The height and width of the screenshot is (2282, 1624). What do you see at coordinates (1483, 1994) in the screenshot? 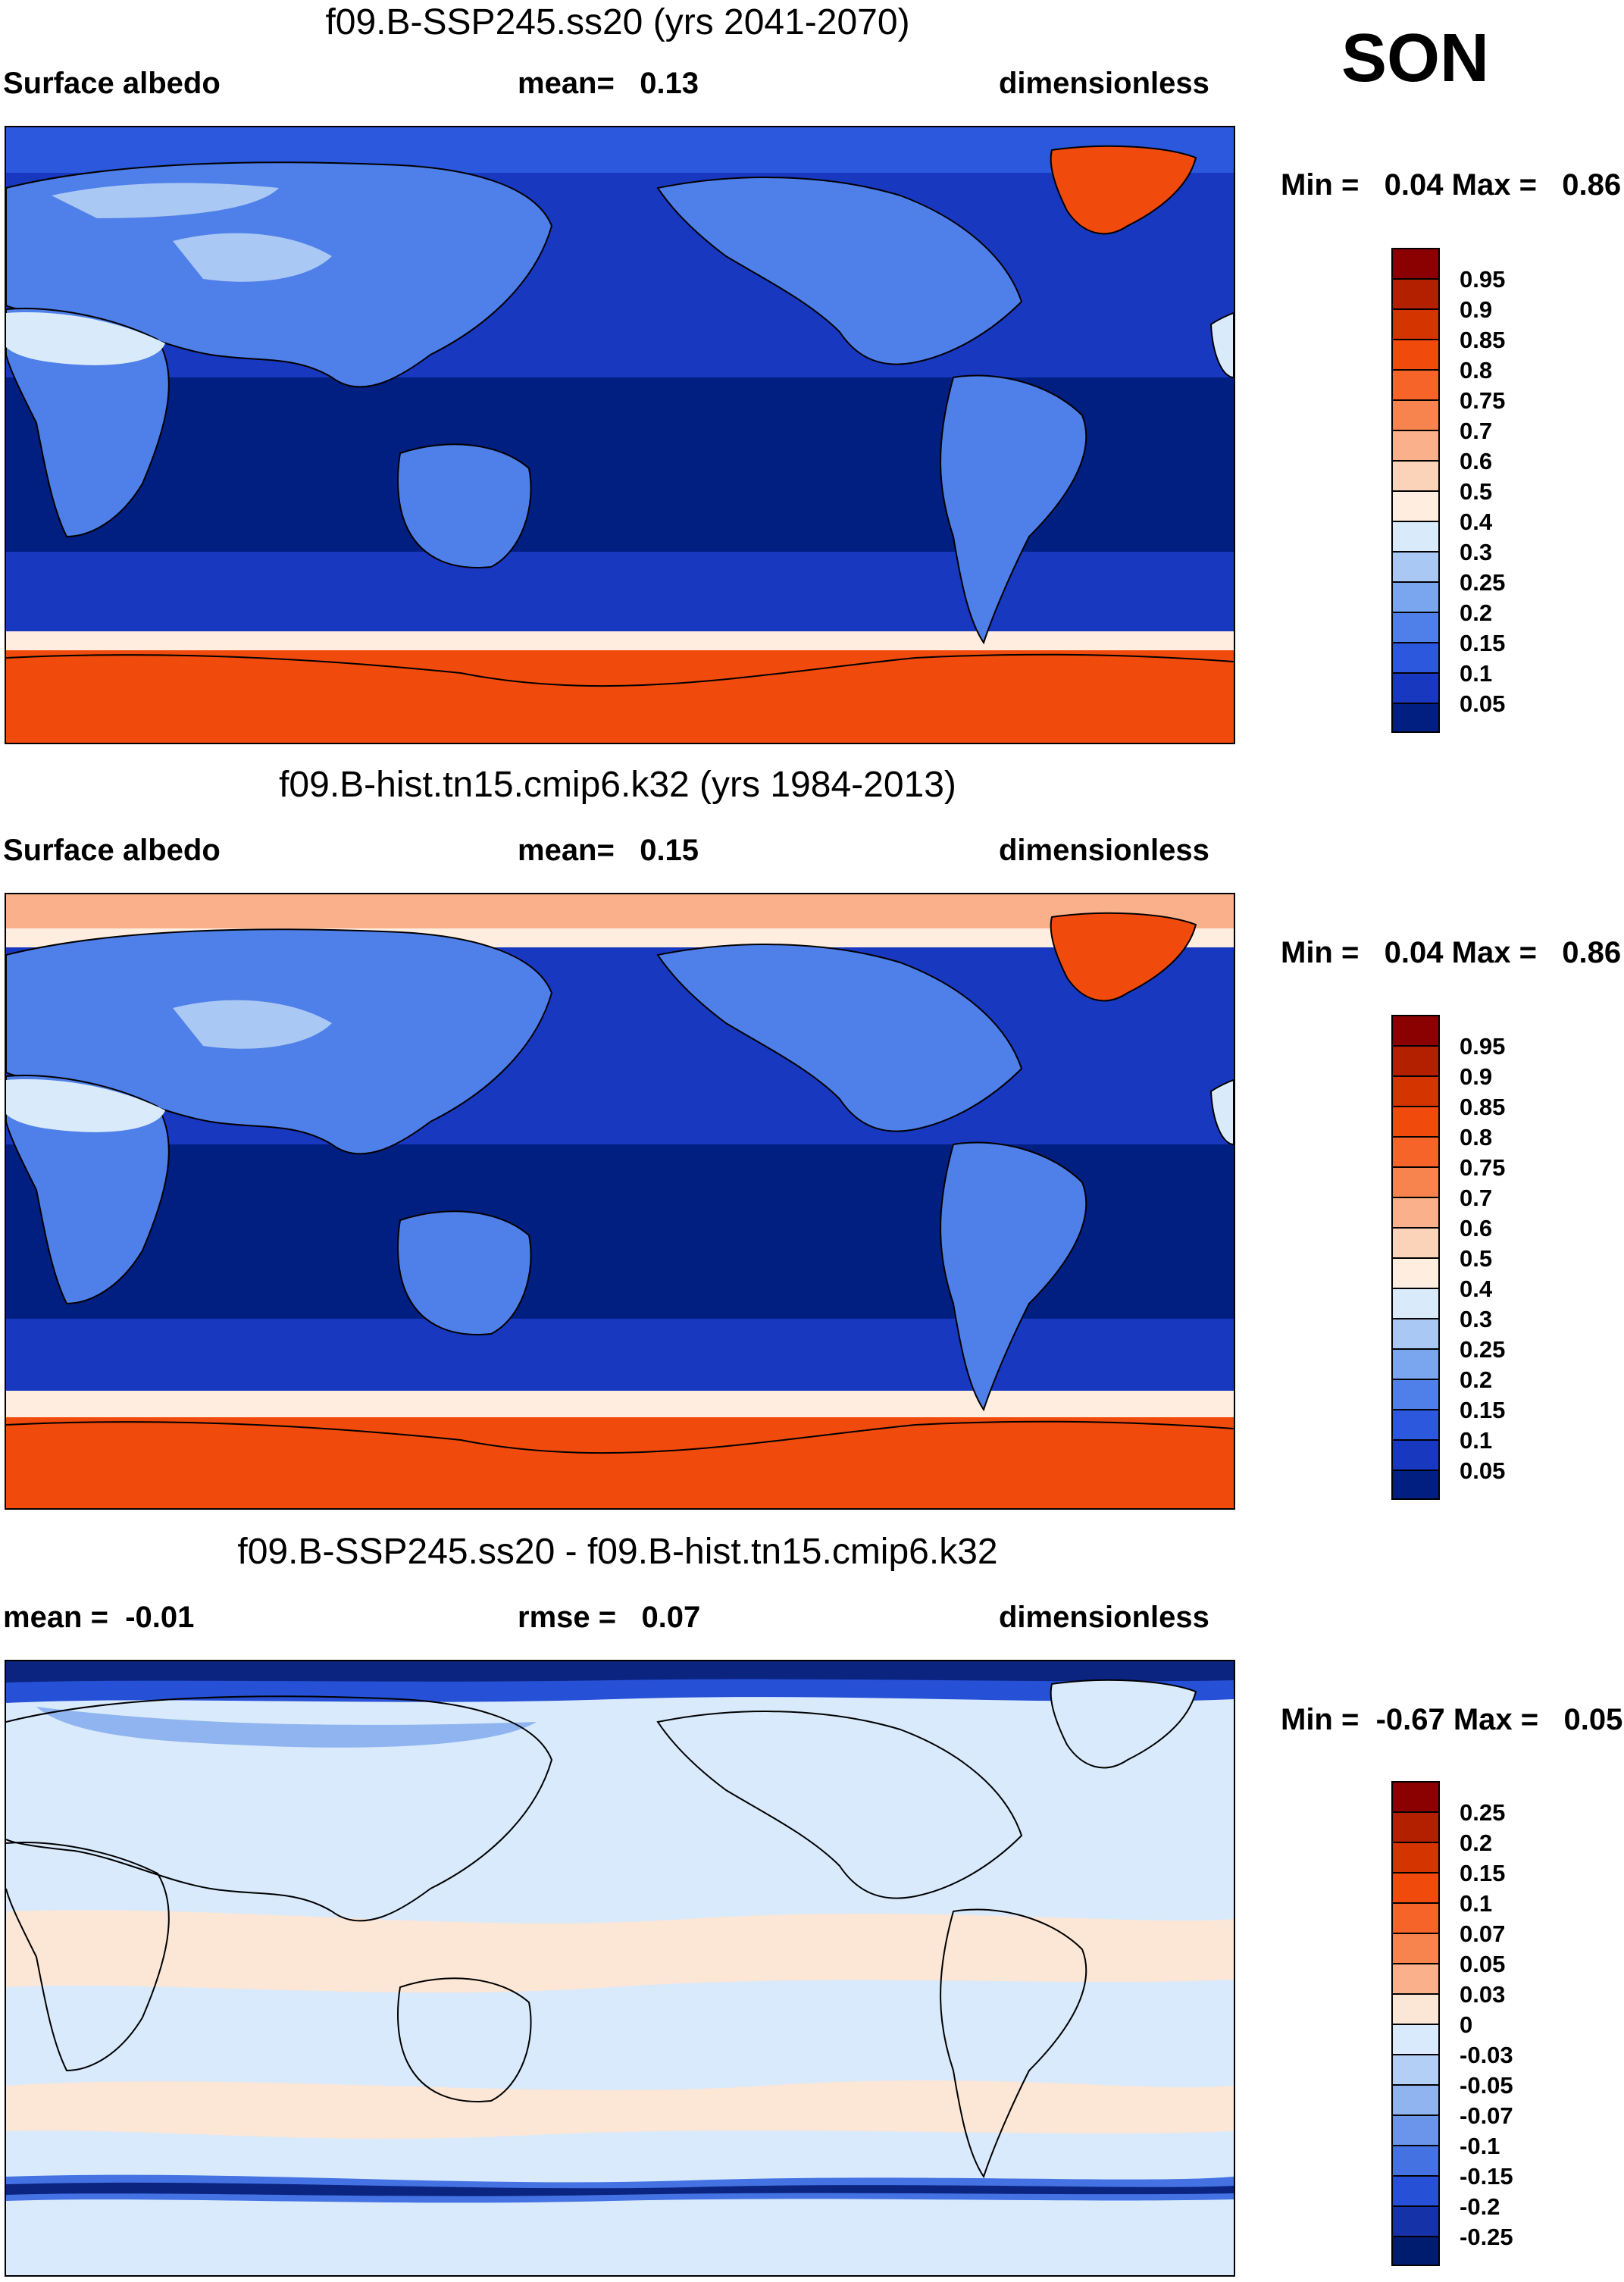
I see `colorbar-tick-label: 0.03` at bounding box center [1483, 1994].